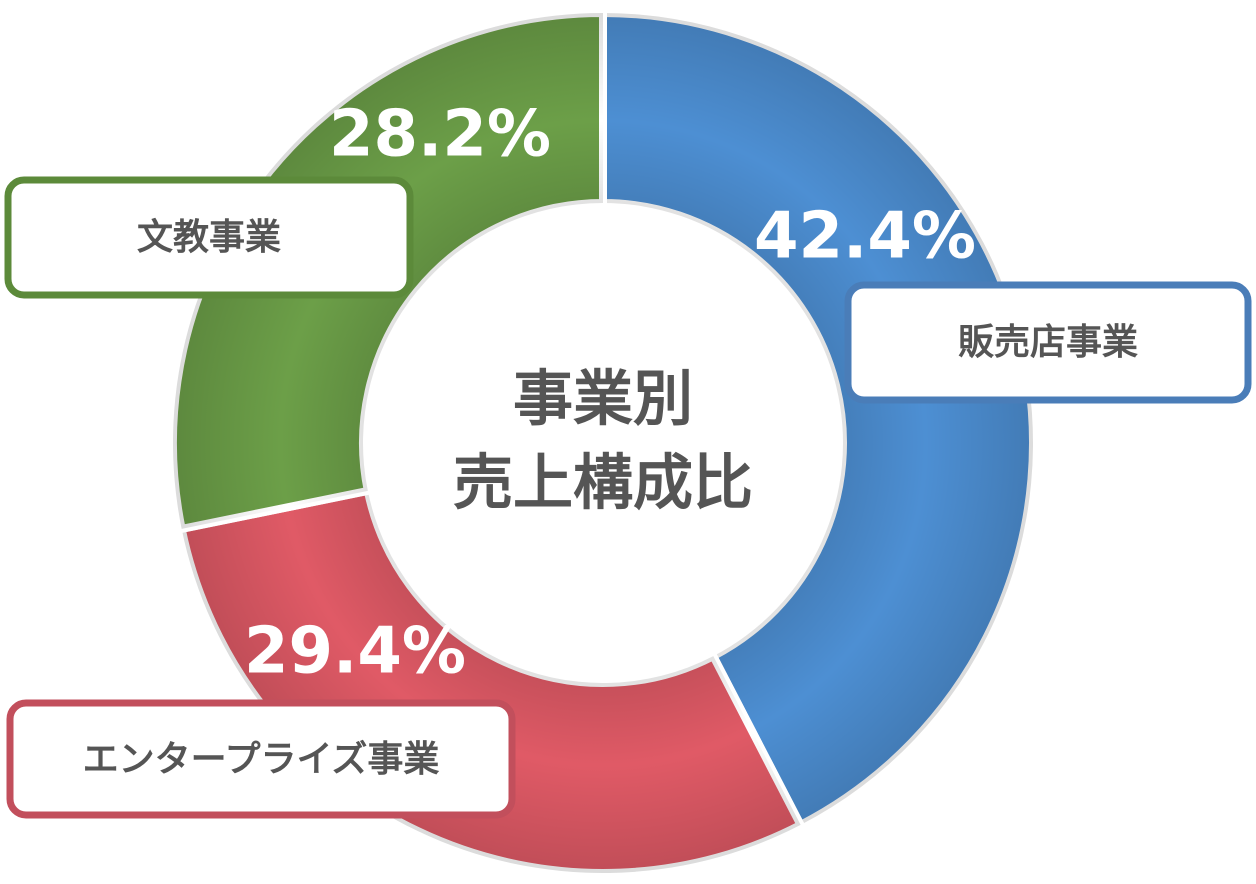 This screenshot has width=1256, height=884. What do you see at coordinates (603, 484) in the screenshot?
I see `center-title: 売上構成比` at bounding box center [603, 484].